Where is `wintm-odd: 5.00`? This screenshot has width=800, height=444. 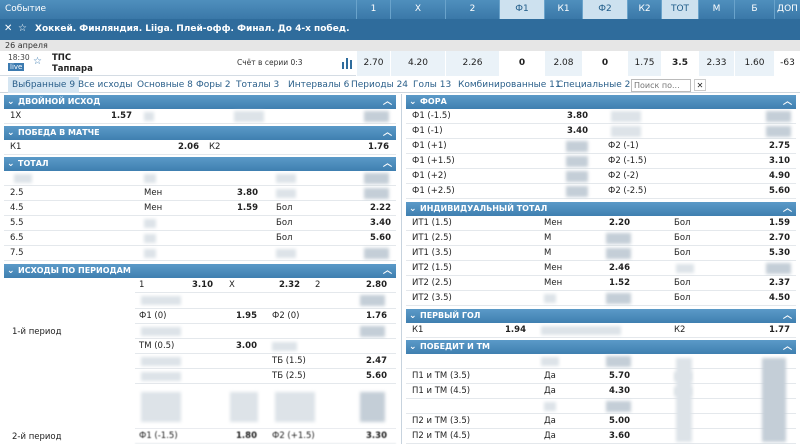
wintm-odd: 5.00 is located at coordinates (619, 421).